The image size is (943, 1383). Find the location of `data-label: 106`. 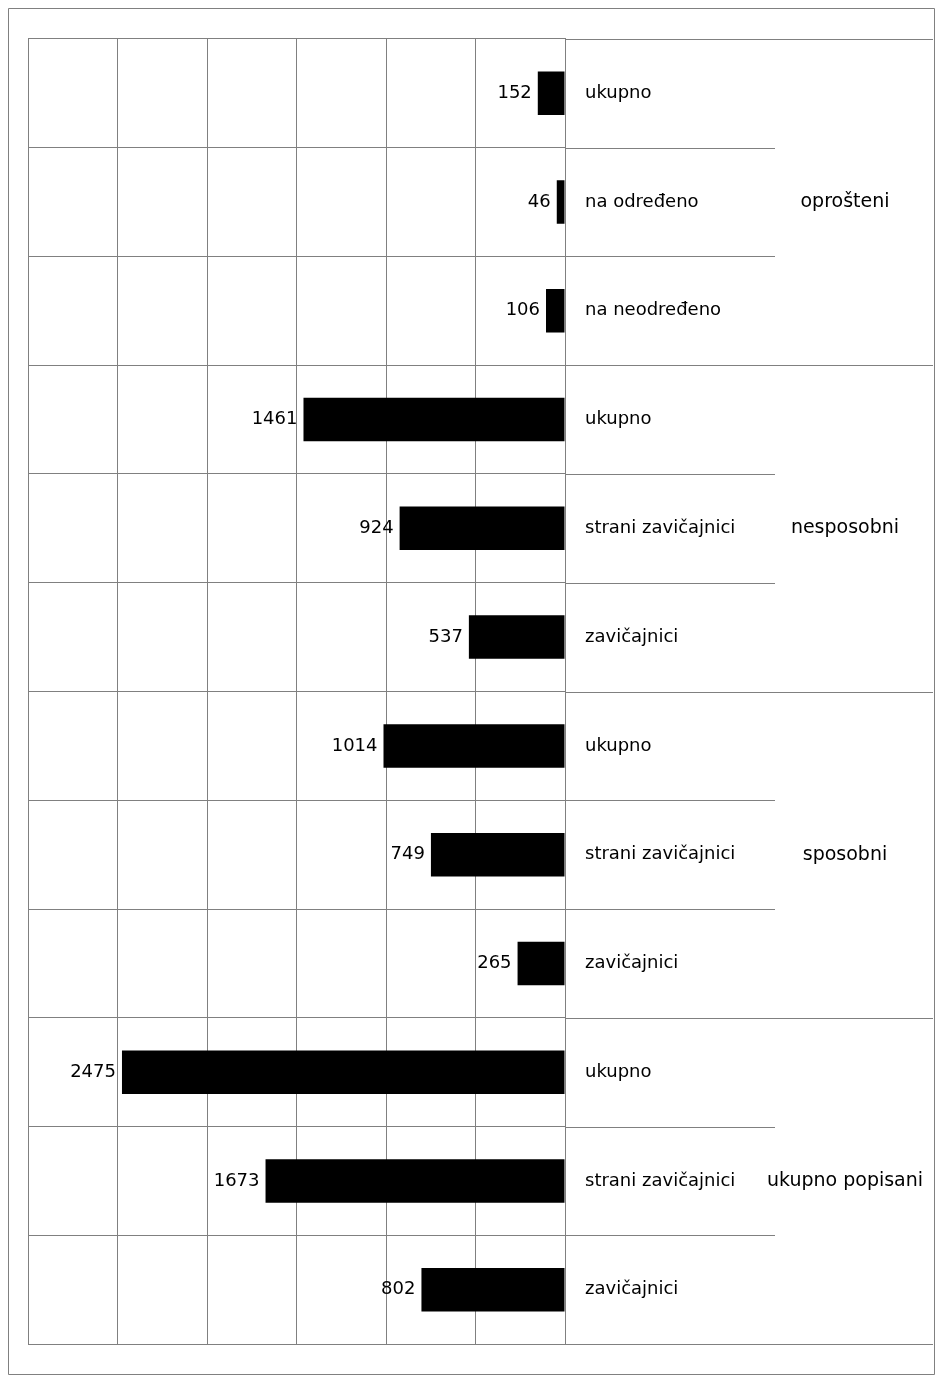

data-label: 106 is located at coordinates (523, 309).